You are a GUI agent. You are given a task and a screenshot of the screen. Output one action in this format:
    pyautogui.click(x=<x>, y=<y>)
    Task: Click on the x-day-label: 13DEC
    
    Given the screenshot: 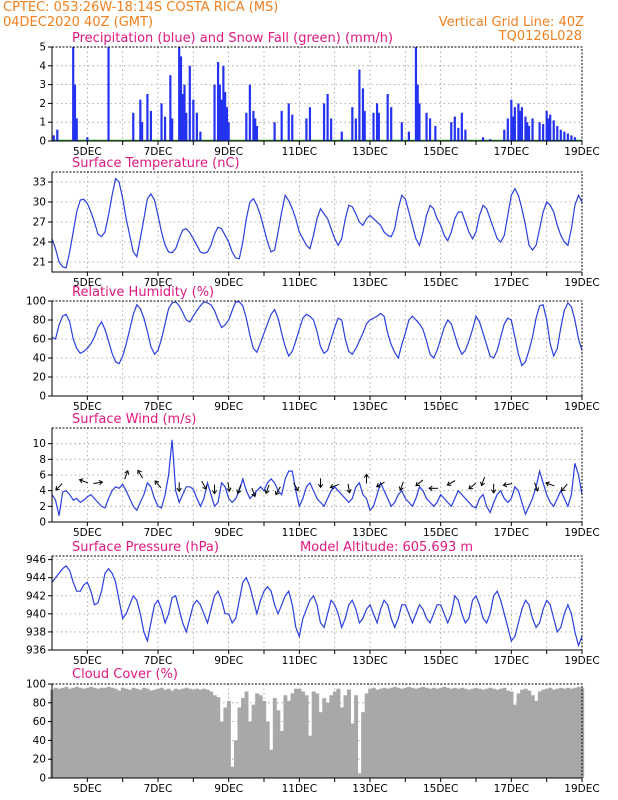 What is the action you would take?
    pyautogui.click(x=369, y=789)
    